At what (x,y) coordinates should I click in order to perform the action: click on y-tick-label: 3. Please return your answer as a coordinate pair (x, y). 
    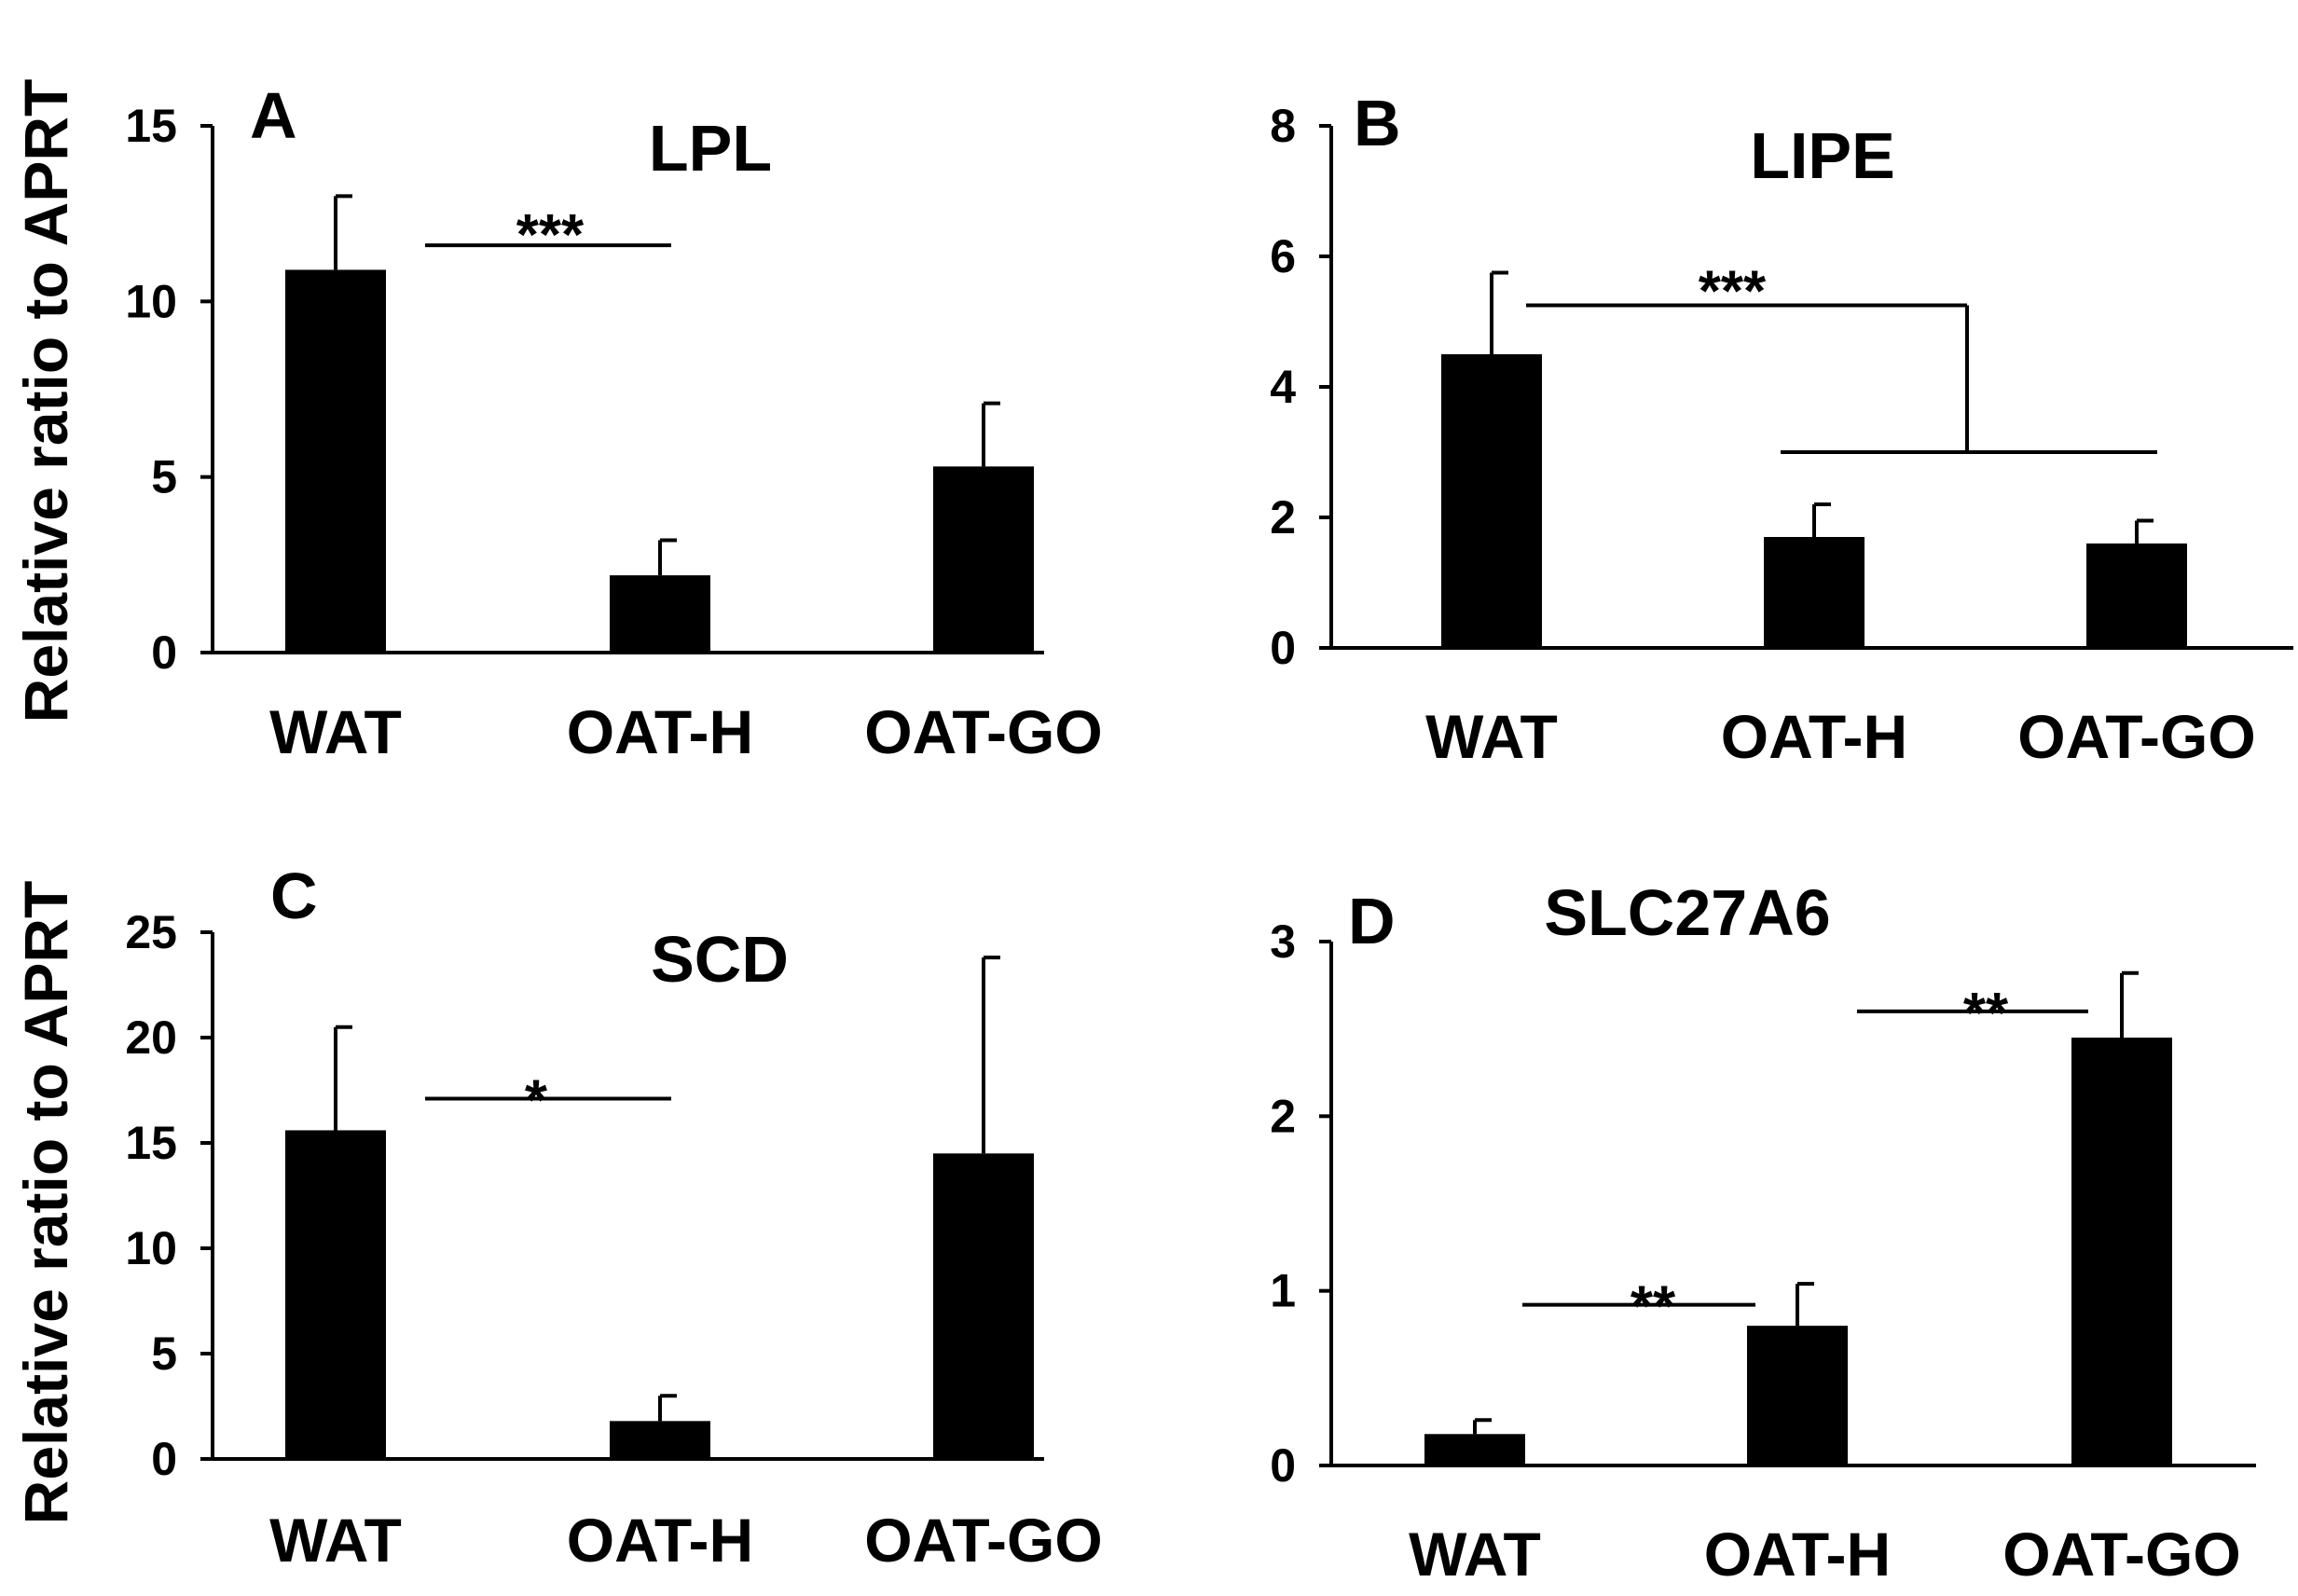
    Looking at the image, I should click on (1283, 941).